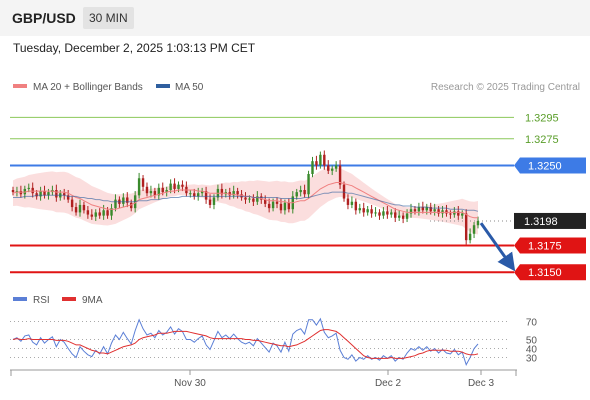  I want to click on pivot-tag, so click(550, 165).